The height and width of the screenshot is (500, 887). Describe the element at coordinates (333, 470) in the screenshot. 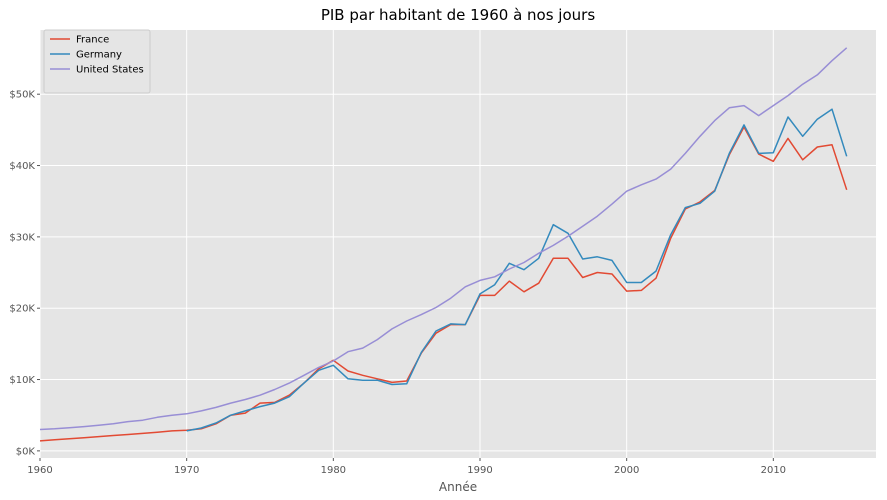

I see `x-tick-label: 1980` at that location.